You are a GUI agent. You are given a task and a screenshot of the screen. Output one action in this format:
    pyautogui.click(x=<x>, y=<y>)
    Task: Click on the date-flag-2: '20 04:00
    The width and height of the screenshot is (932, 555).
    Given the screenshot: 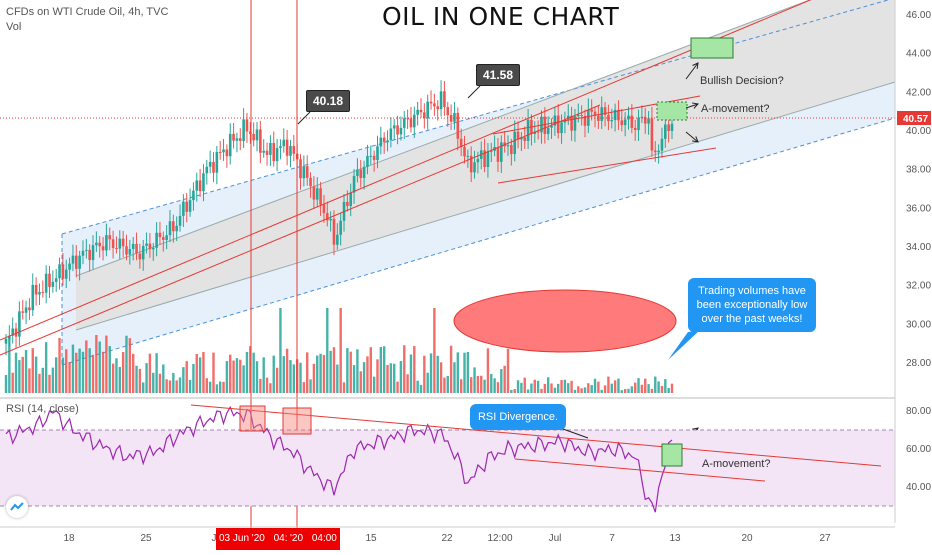 What is the action you would take?
    pyautogui.click(x=313, y=539)
    